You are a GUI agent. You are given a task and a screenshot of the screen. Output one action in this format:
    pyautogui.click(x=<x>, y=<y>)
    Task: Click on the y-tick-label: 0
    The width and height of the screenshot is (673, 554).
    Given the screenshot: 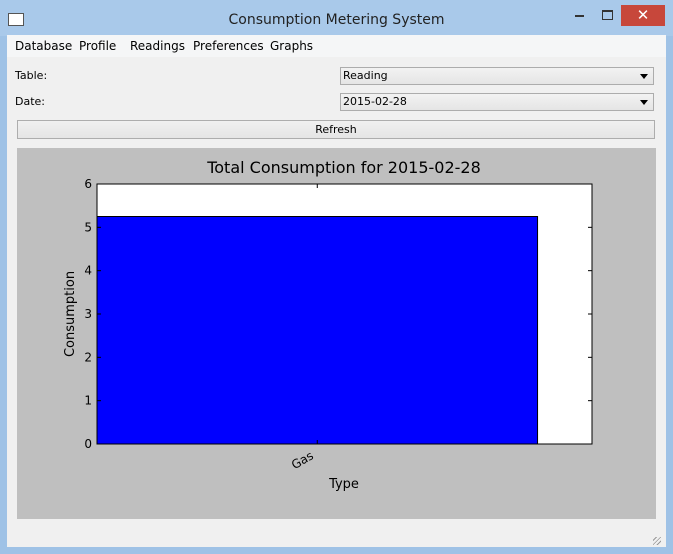 What is the action you would take?
    pyautogui.click(x=88, y=444)
    